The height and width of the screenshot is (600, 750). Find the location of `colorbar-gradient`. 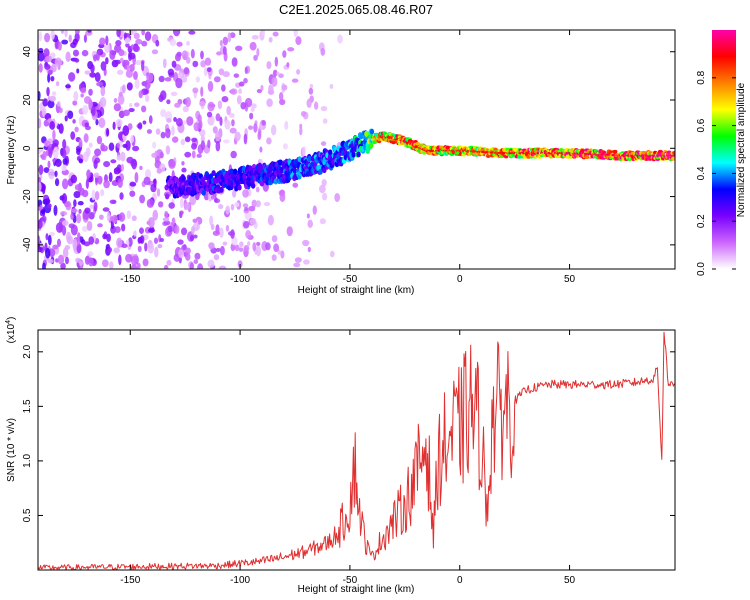

colorbar-gradient is located at coordinates (724, 149).